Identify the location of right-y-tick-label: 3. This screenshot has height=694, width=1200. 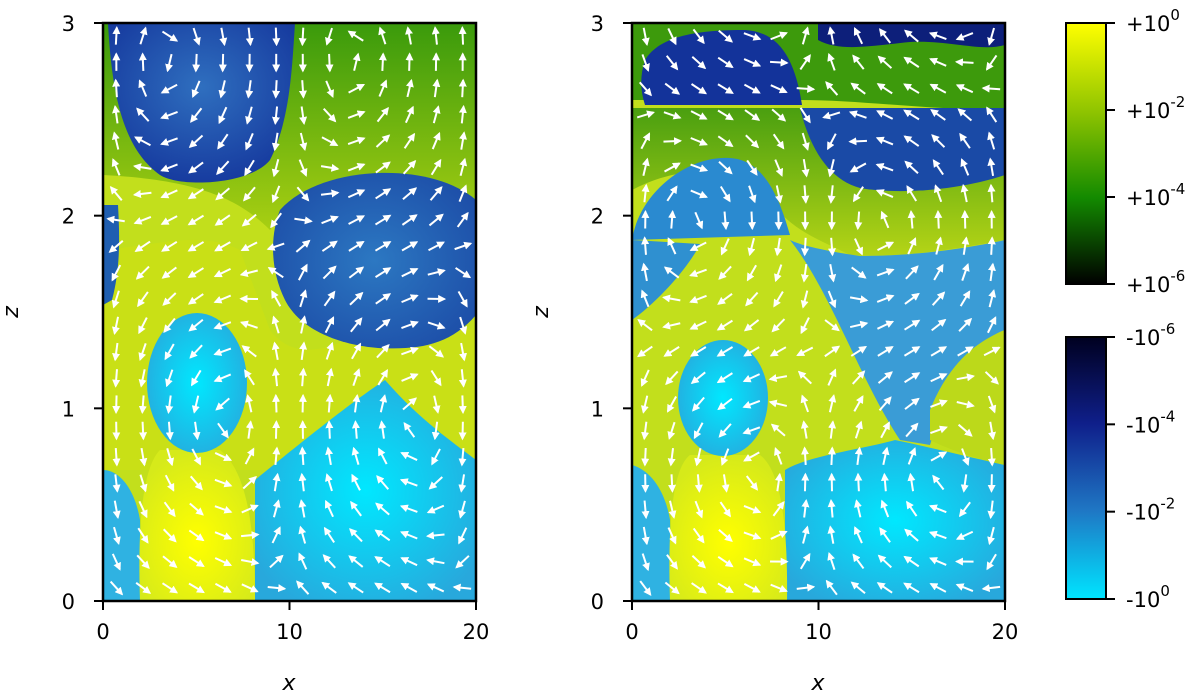
(597, 24).